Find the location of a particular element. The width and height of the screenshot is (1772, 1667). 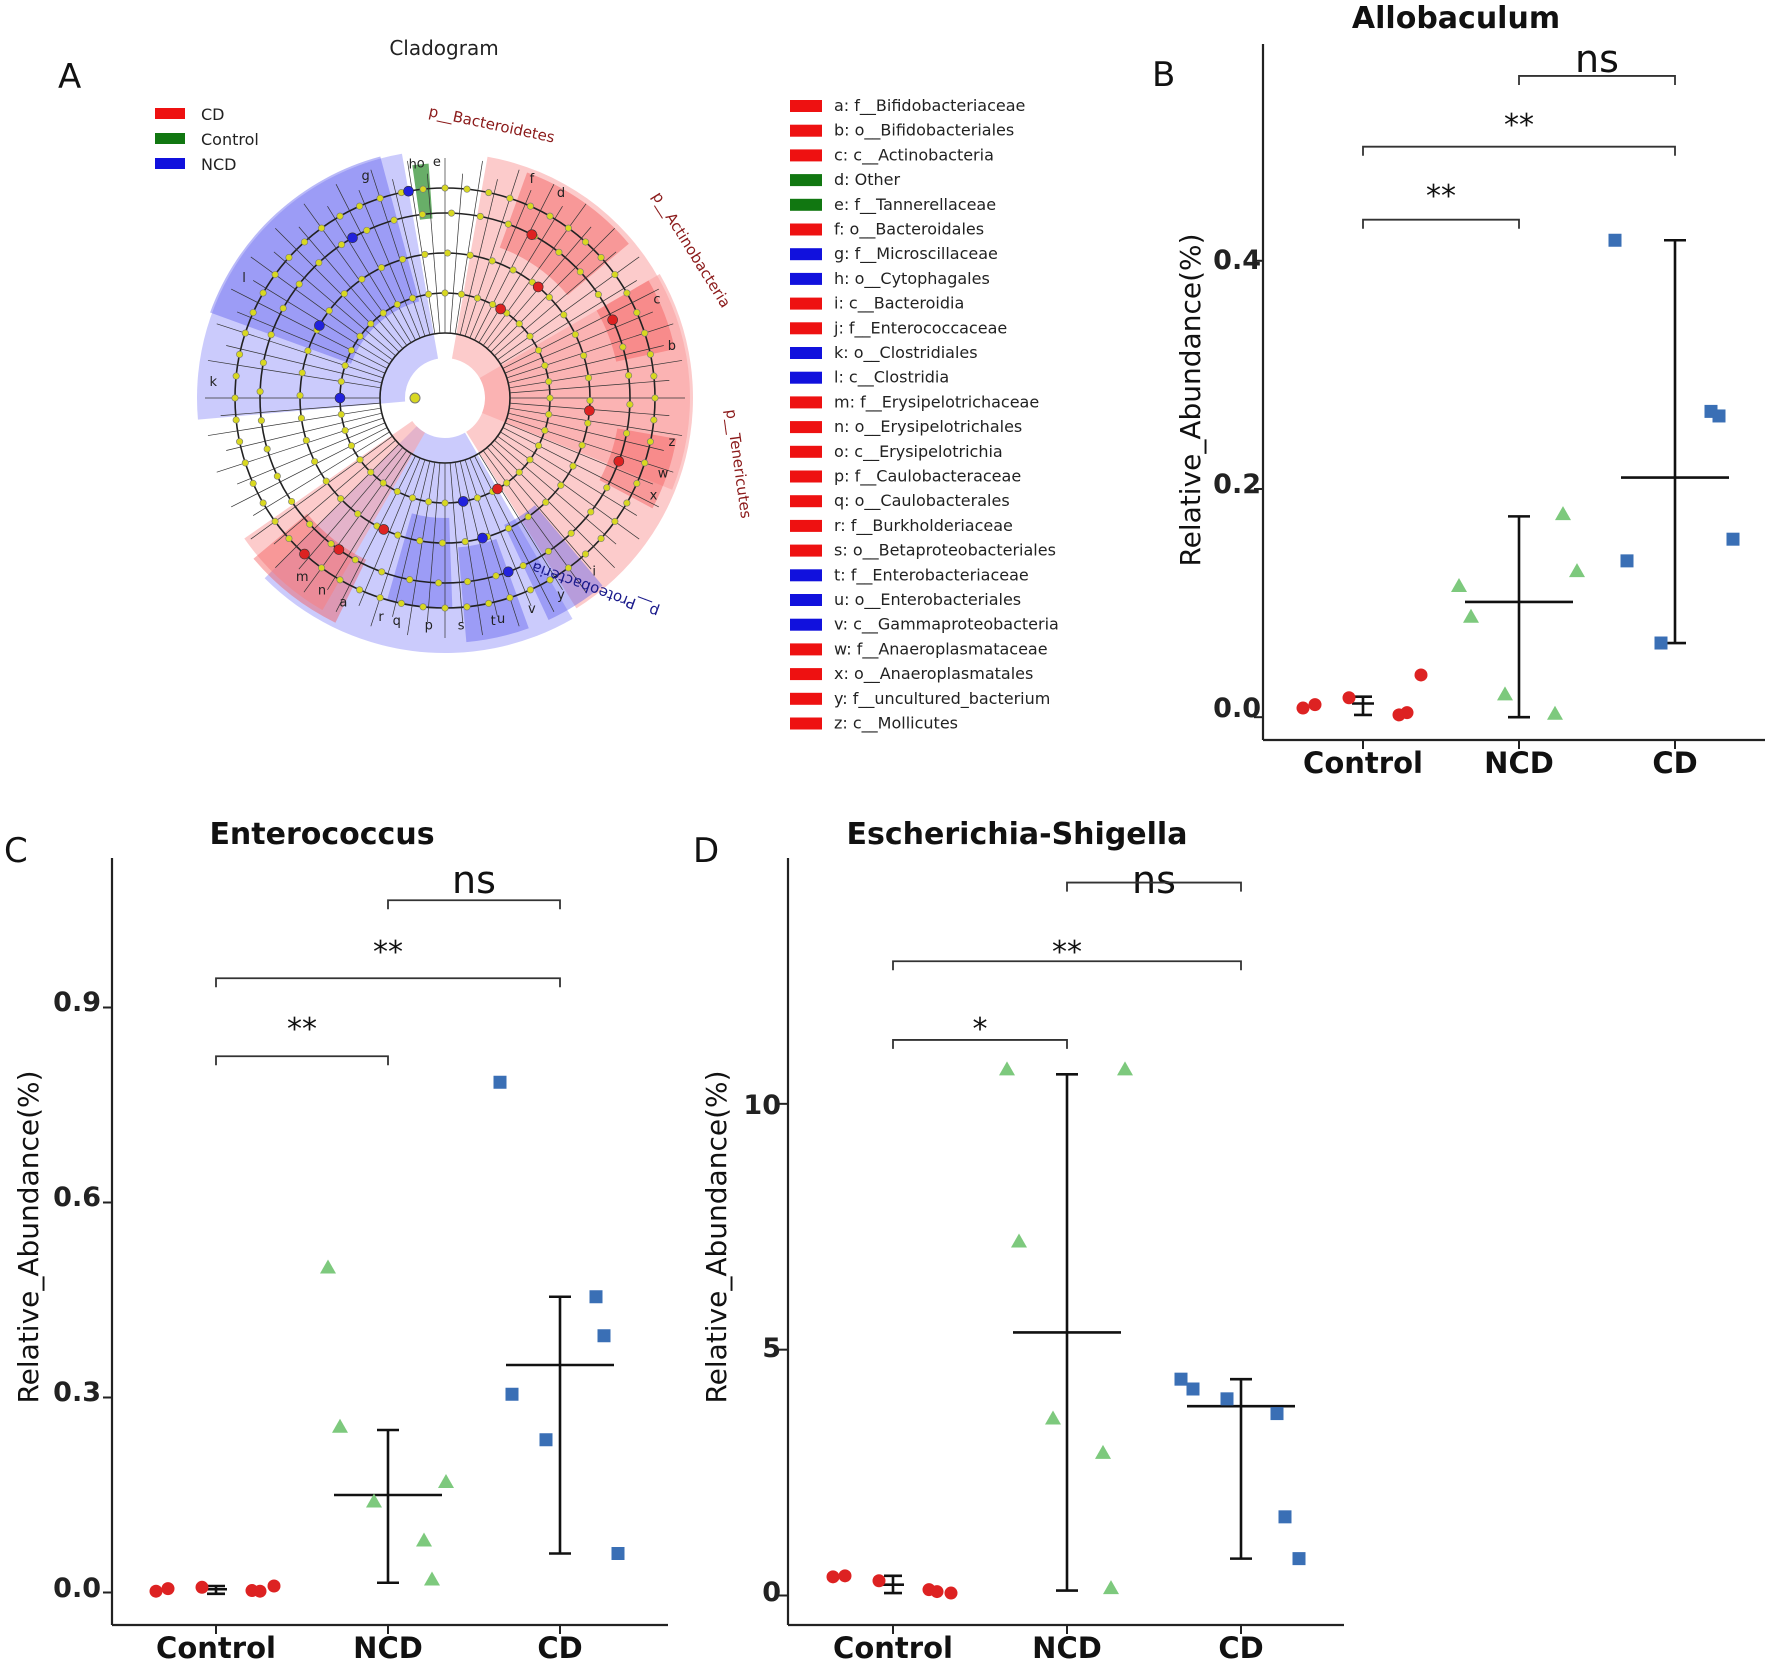

sector-enterobacteriales is located at coordinates (493, 590).